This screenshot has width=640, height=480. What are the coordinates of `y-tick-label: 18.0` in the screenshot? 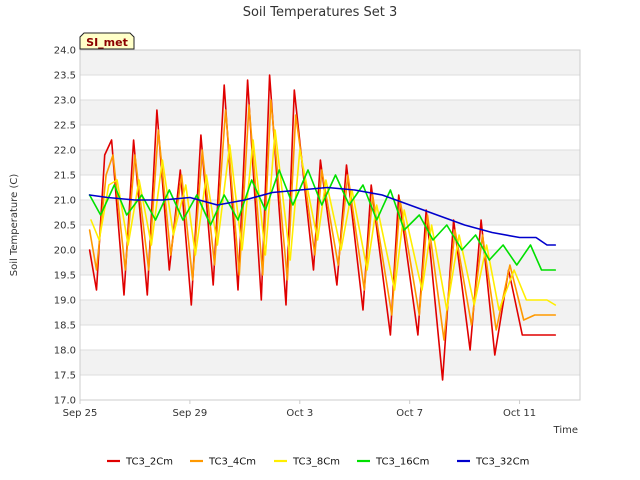 It's located at (65, 351).